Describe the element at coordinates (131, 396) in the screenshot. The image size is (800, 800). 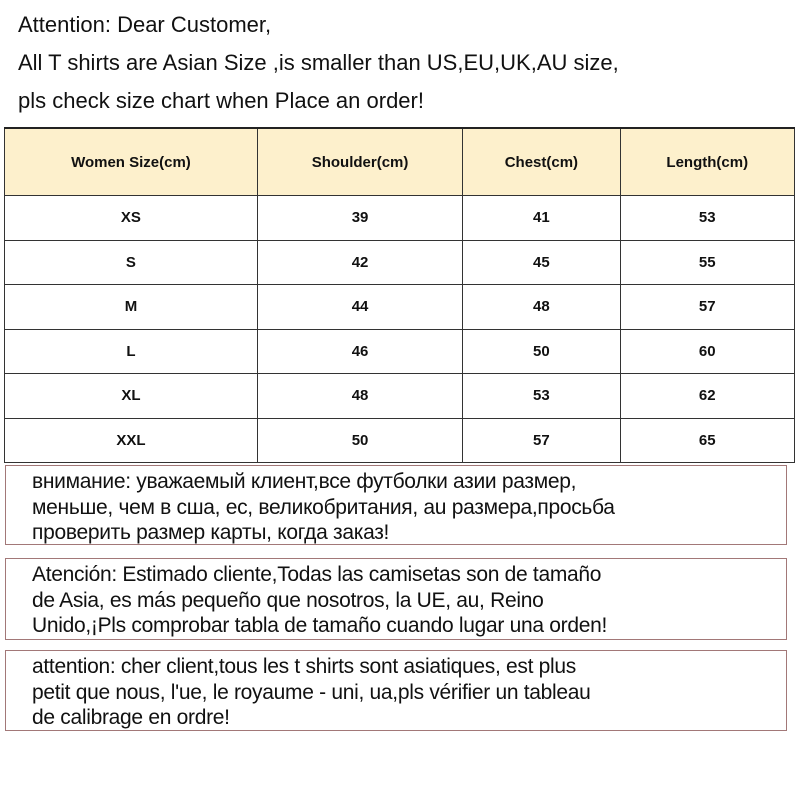
I see `cell-size: XL` at that location.